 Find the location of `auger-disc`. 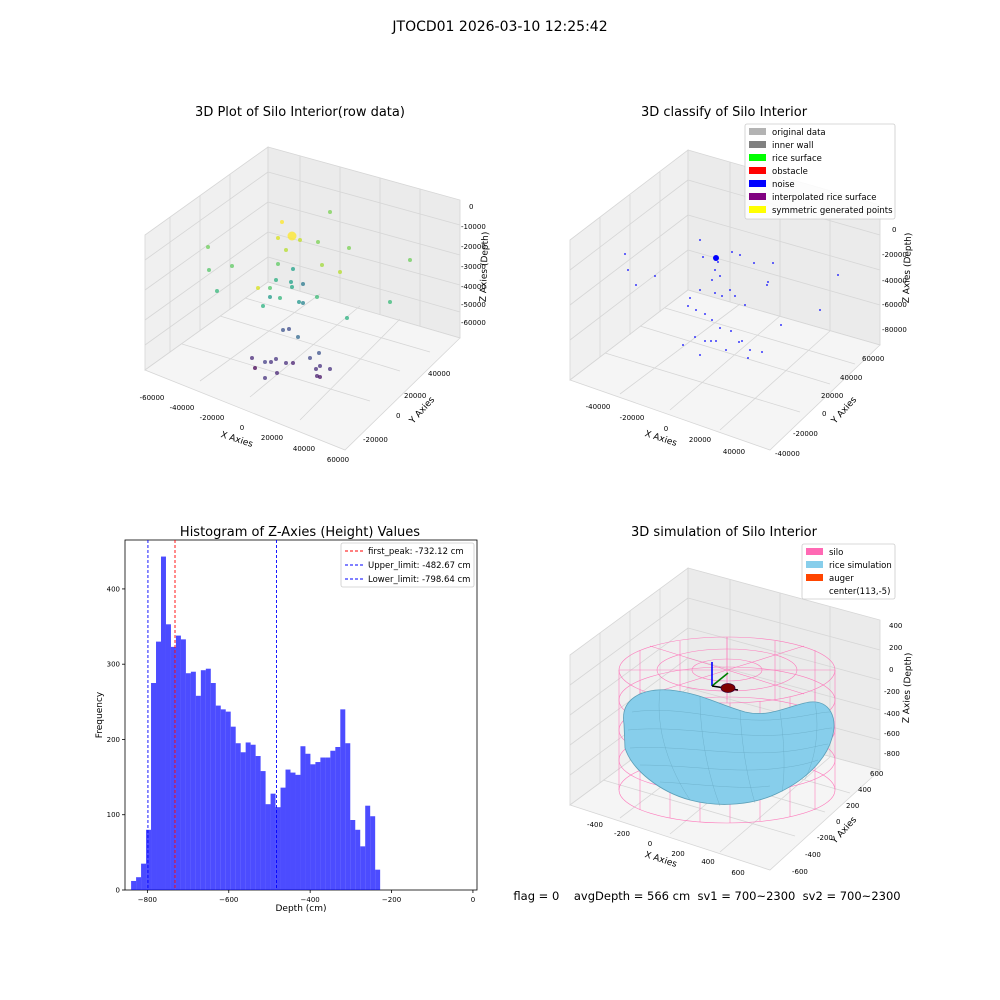

auger-disc is located at coordinates (728, 688).